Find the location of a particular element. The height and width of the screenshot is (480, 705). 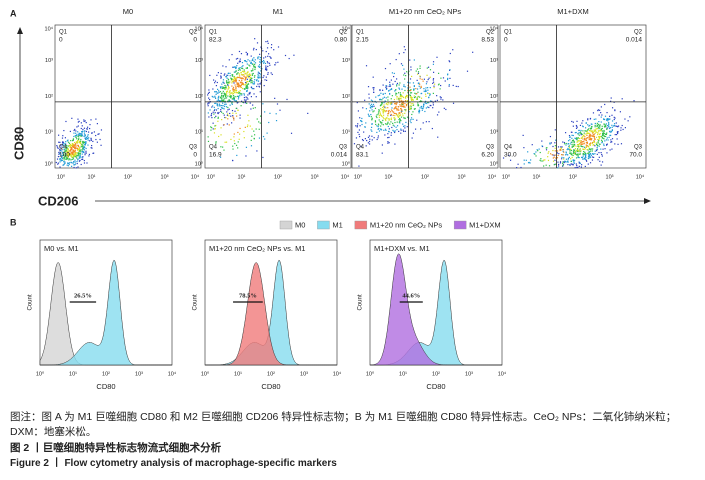

quadrant-name: Q1 is located at coordinates (360, 33).